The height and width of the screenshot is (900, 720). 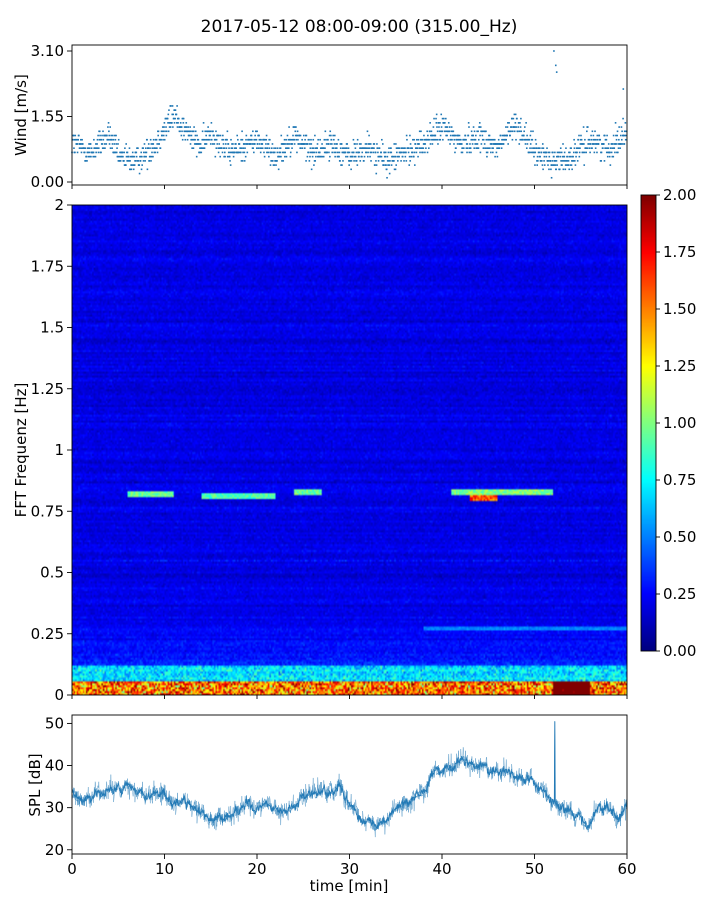 I want to click on spl-y-axis: 20 30 40 50, so click(x=58, y=786).